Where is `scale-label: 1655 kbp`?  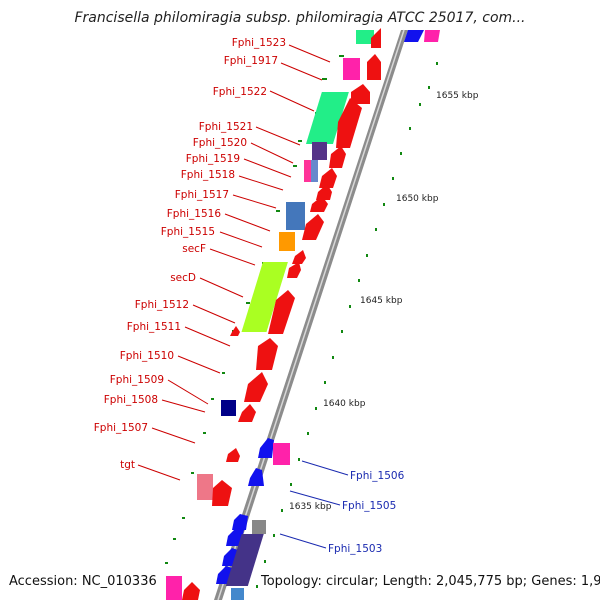
scale-label: 1655 kbp is located at coordinates (457, 96).